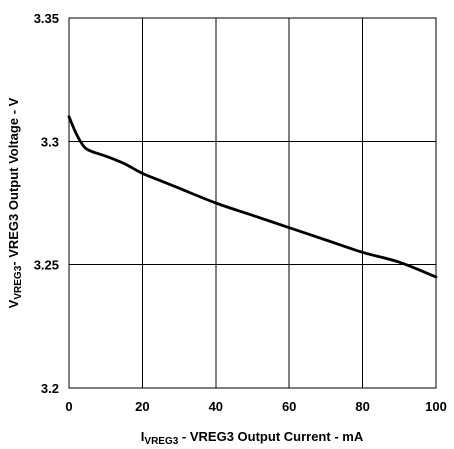 The image size is (454, 449). I want to click on y-axis-title: VVREG3- VREG3 Output Voltage - V, so click(15, 202).